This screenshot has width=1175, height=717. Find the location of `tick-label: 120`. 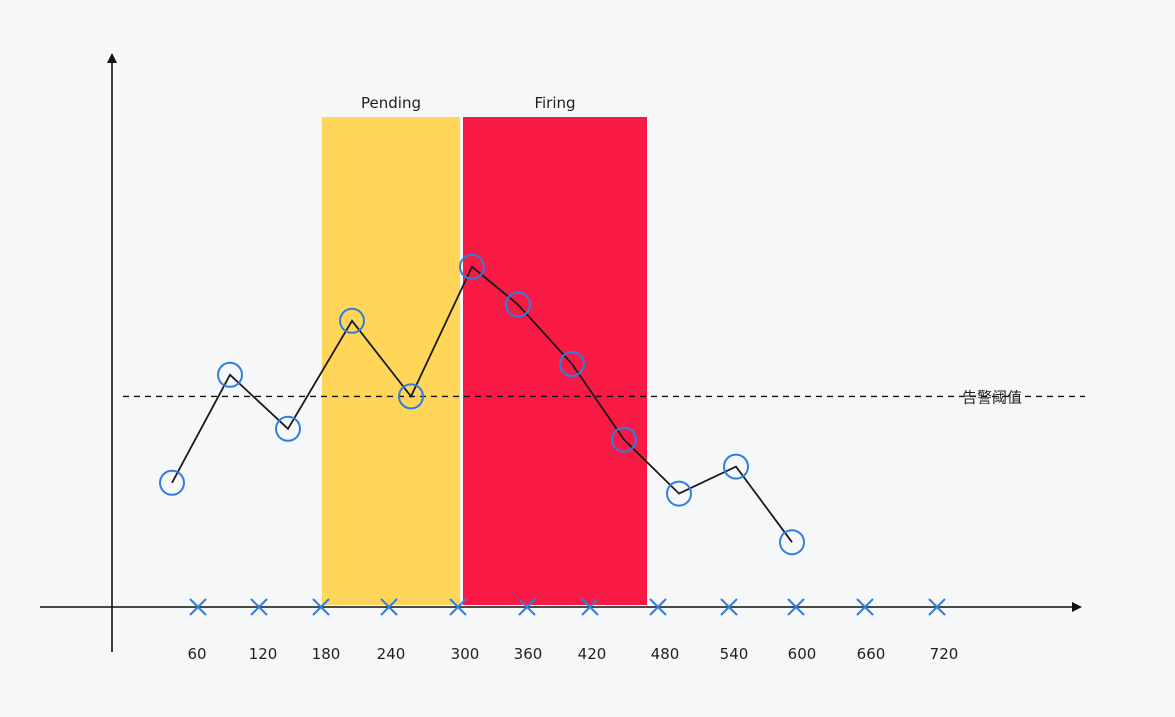

tick-label: 120 is located at coordinates (263, 654).